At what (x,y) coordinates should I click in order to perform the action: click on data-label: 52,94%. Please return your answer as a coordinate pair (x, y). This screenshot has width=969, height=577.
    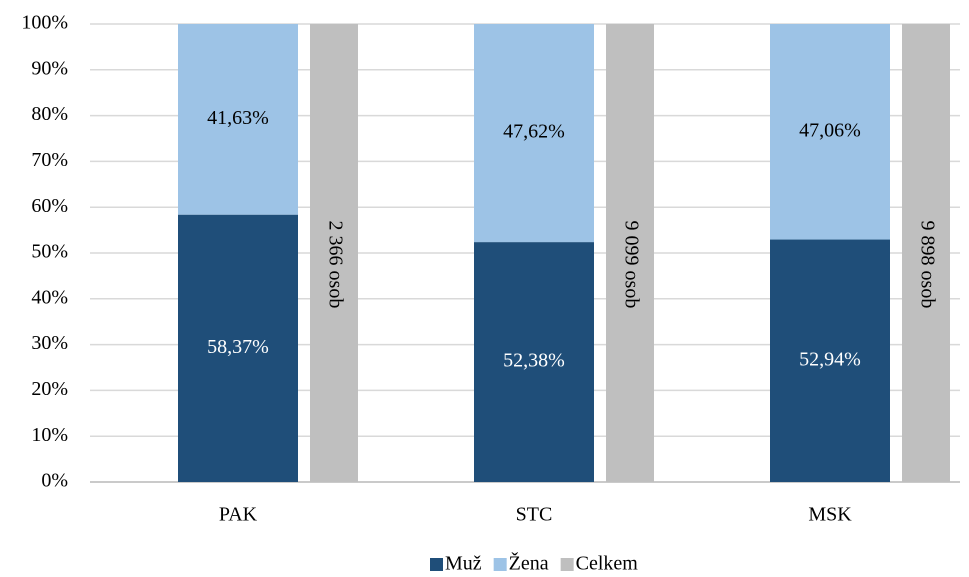
    Looking at the image, I should click on (830, 359).